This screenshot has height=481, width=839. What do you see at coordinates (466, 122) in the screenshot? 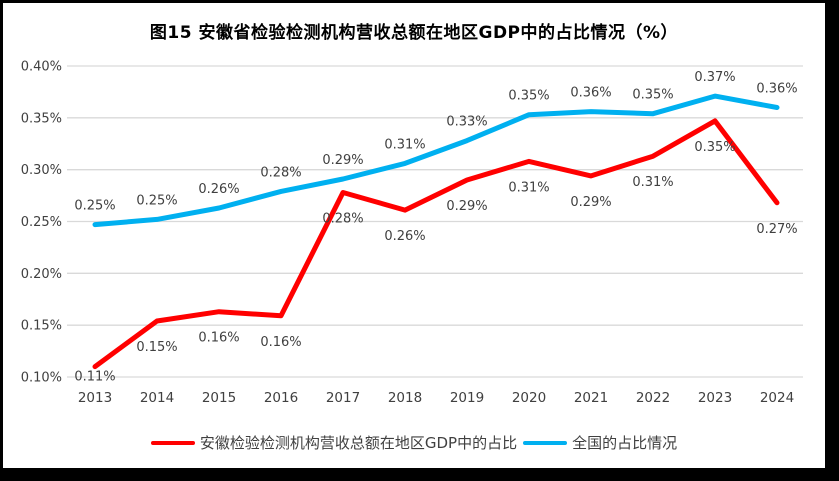
I see `data-label: 0.33%` at bounding box center [466, 122].